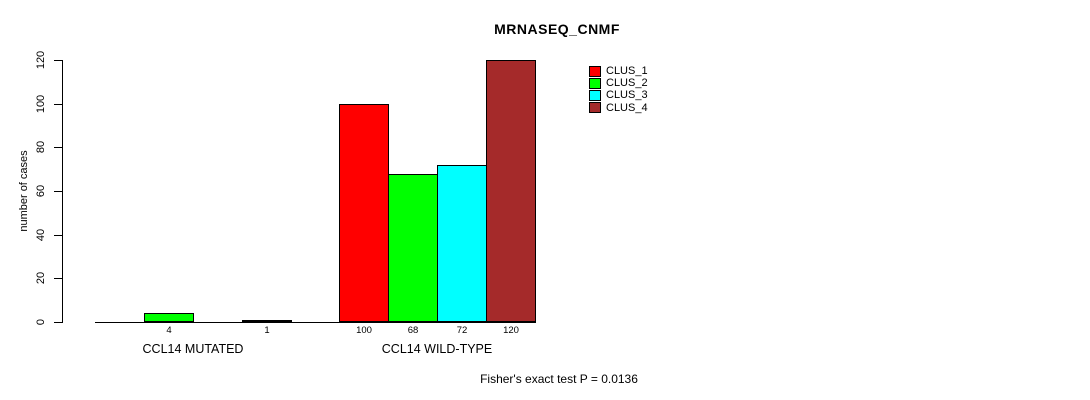  I want to click on bar-clus_2-group1, so click(169, 317).